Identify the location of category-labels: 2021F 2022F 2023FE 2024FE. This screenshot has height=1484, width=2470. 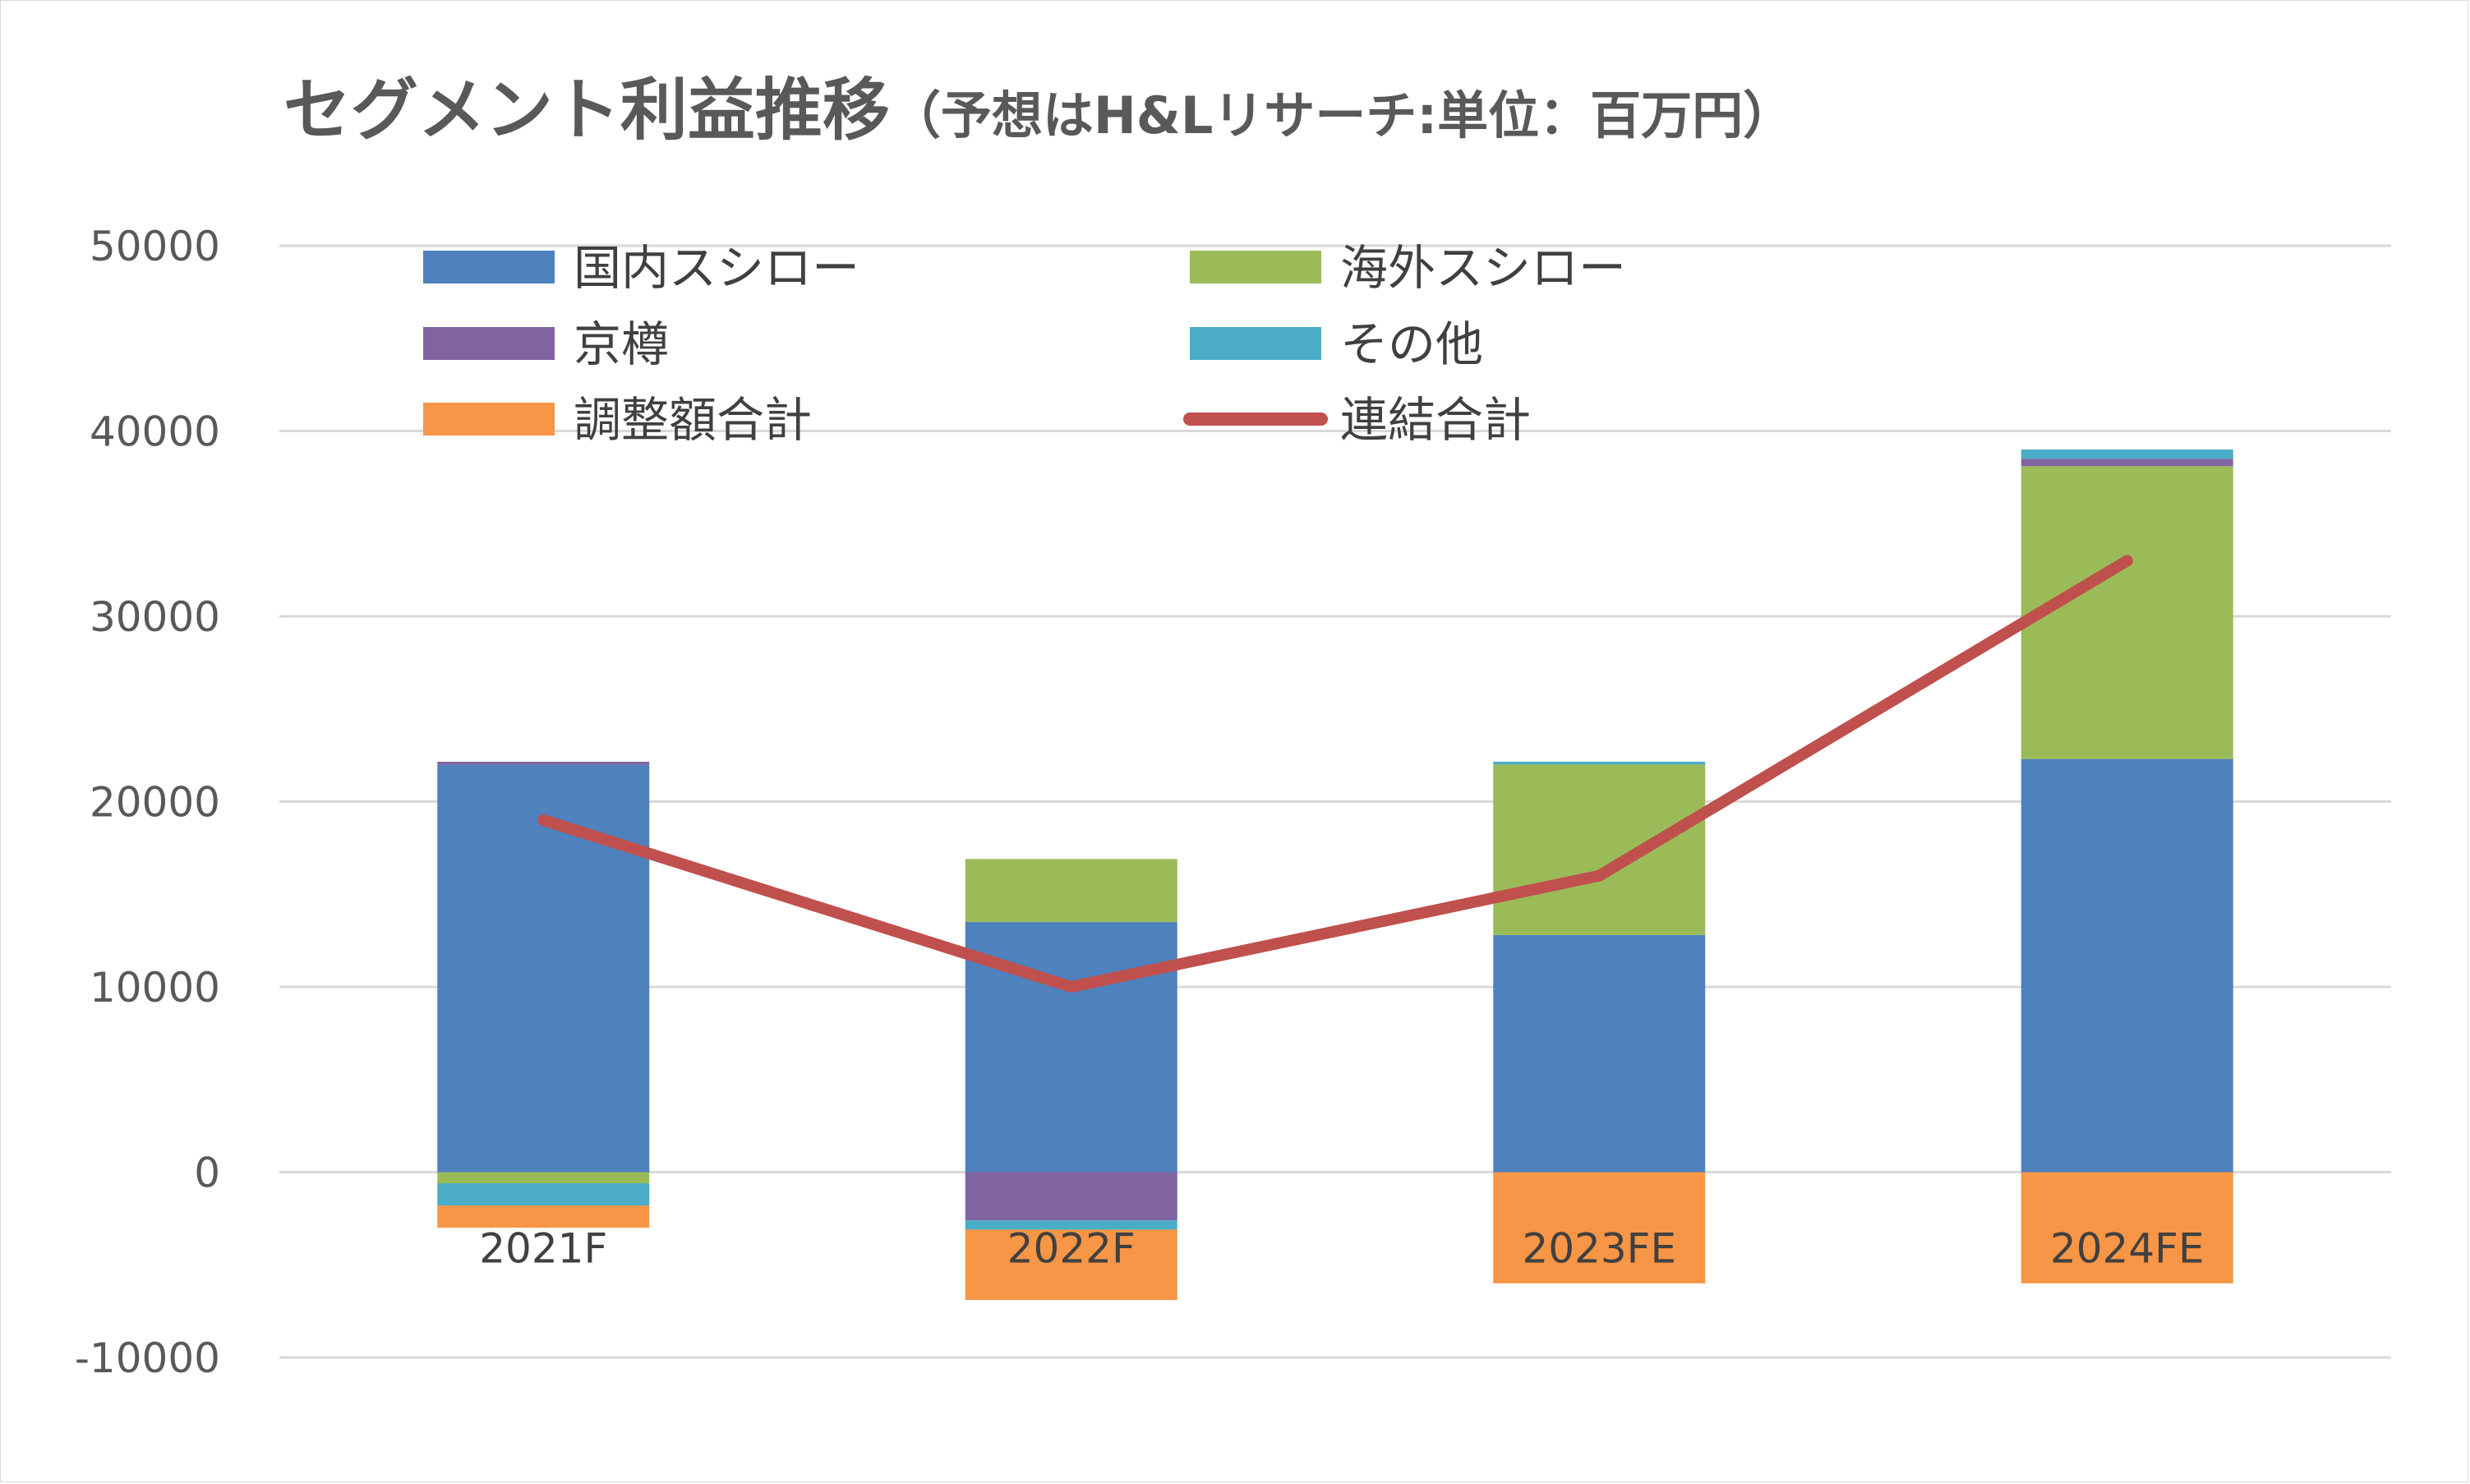
(1341, 1249).